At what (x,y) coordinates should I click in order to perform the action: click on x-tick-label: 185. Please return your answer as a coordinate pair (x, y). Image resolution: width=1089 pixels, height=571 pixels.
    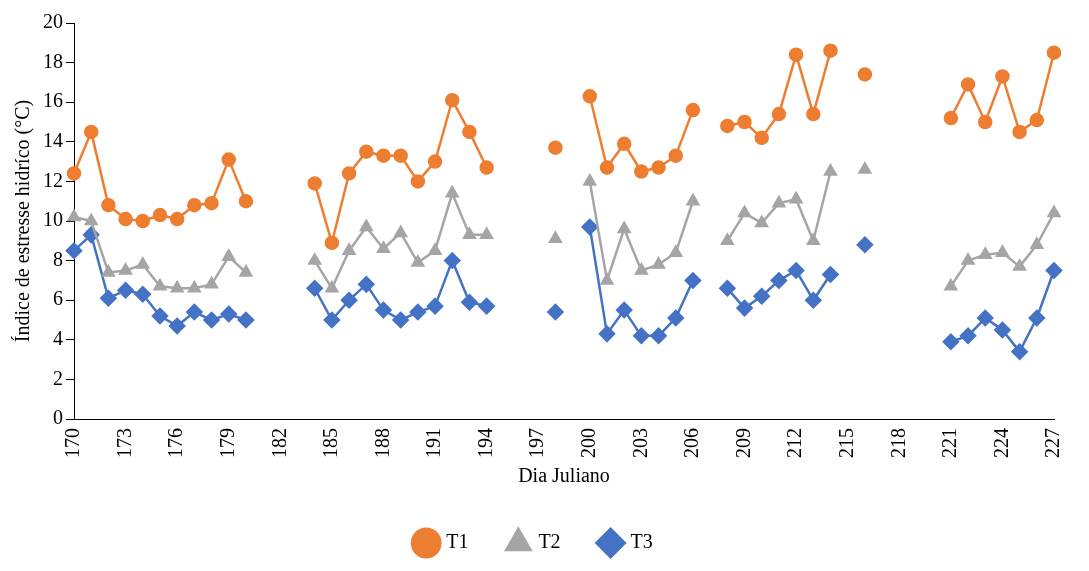
    Looking at the image, I should click on (330, 443).